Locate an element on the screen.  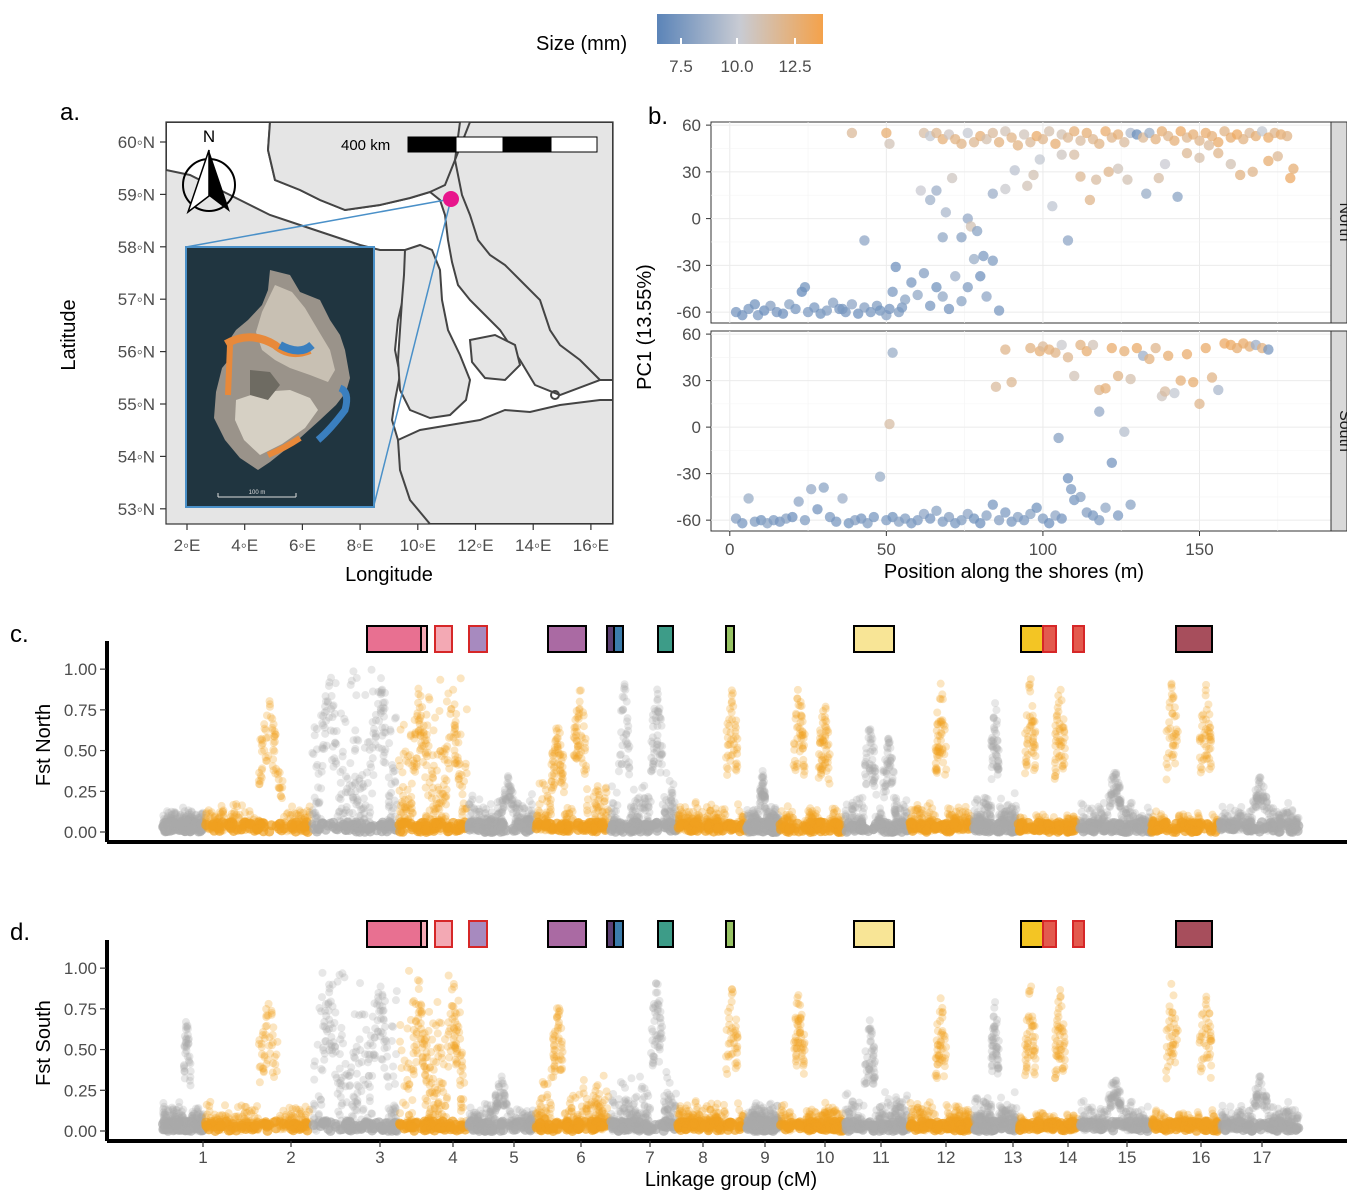
map-xtick-label: 6◦E is located at coordinates (302, 545).